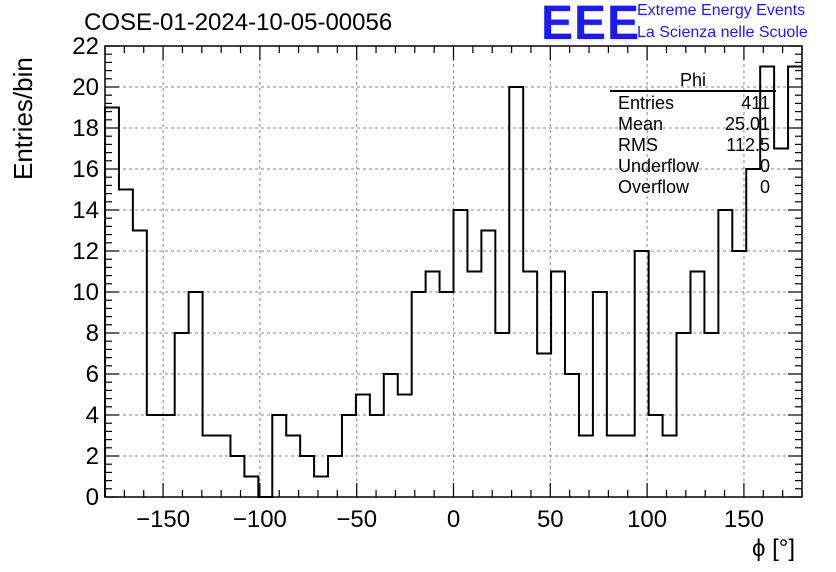 The image size is (836, 572). Describe the element at coordinates (646, 103) in the screenshot. I see `stats-label: Entries` at that location.